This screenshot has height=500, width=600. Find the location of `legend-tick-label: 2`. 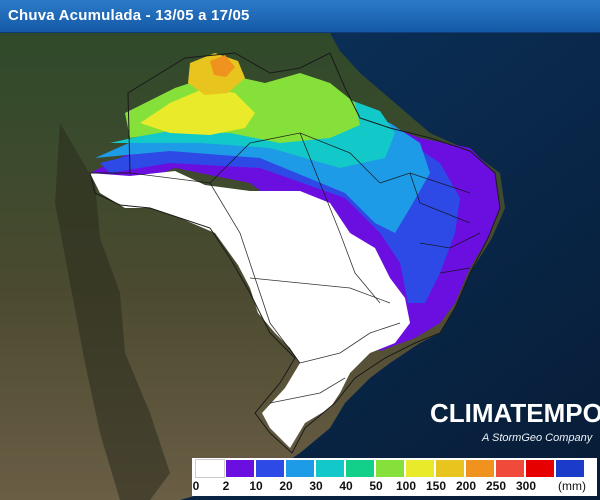

legend-tick-label: 2 is located at coordinates (226, 486).